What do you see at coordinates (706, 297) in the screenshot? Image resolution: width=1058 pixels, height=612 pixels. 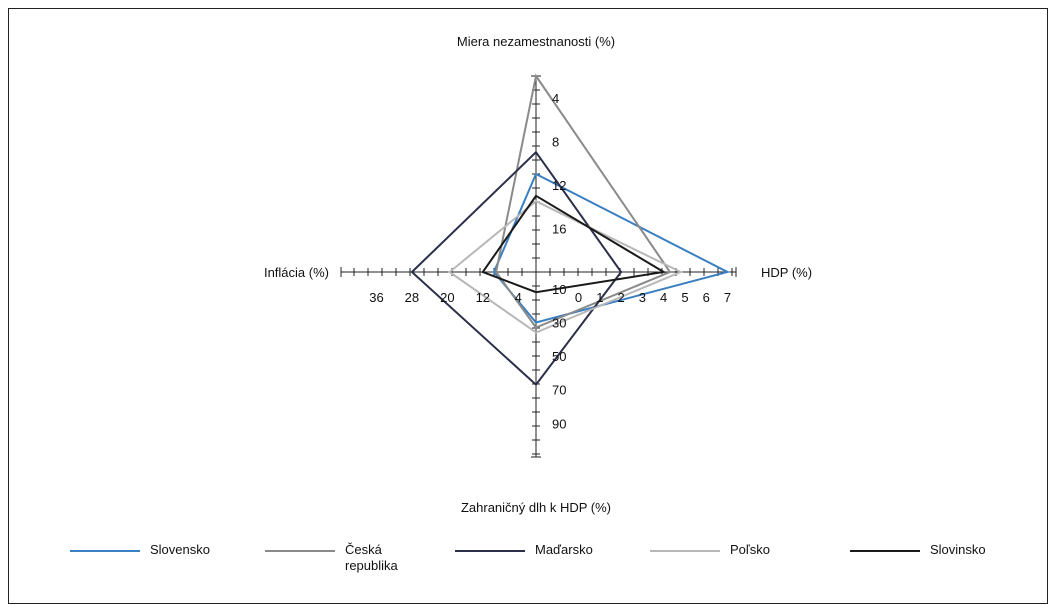 I see `tick-label: 6` at bounding box center [706, 297].